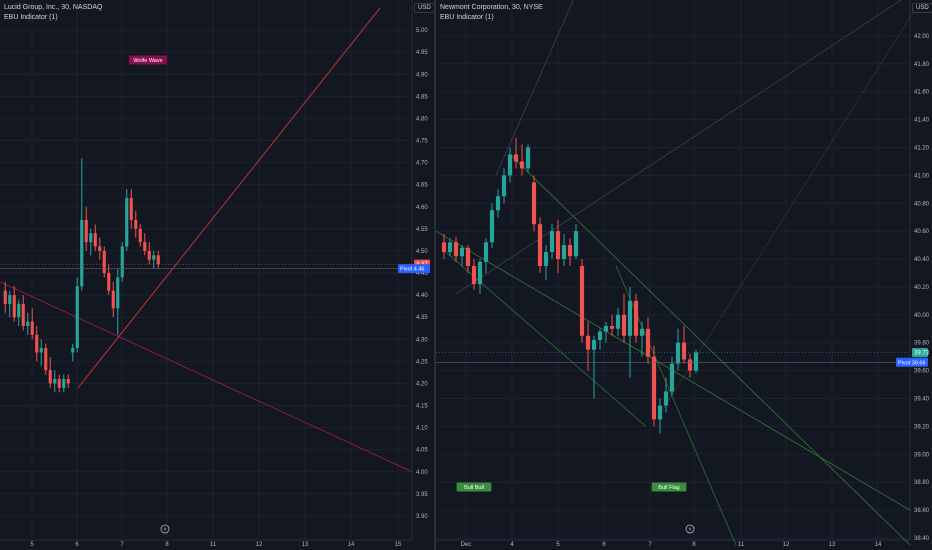 This screenshot has width=932, height=550. What do you see at coordinates (305, 545) in the screenshot?
I see `left-x-tick-label: 13` at bounding box center [305, 545].